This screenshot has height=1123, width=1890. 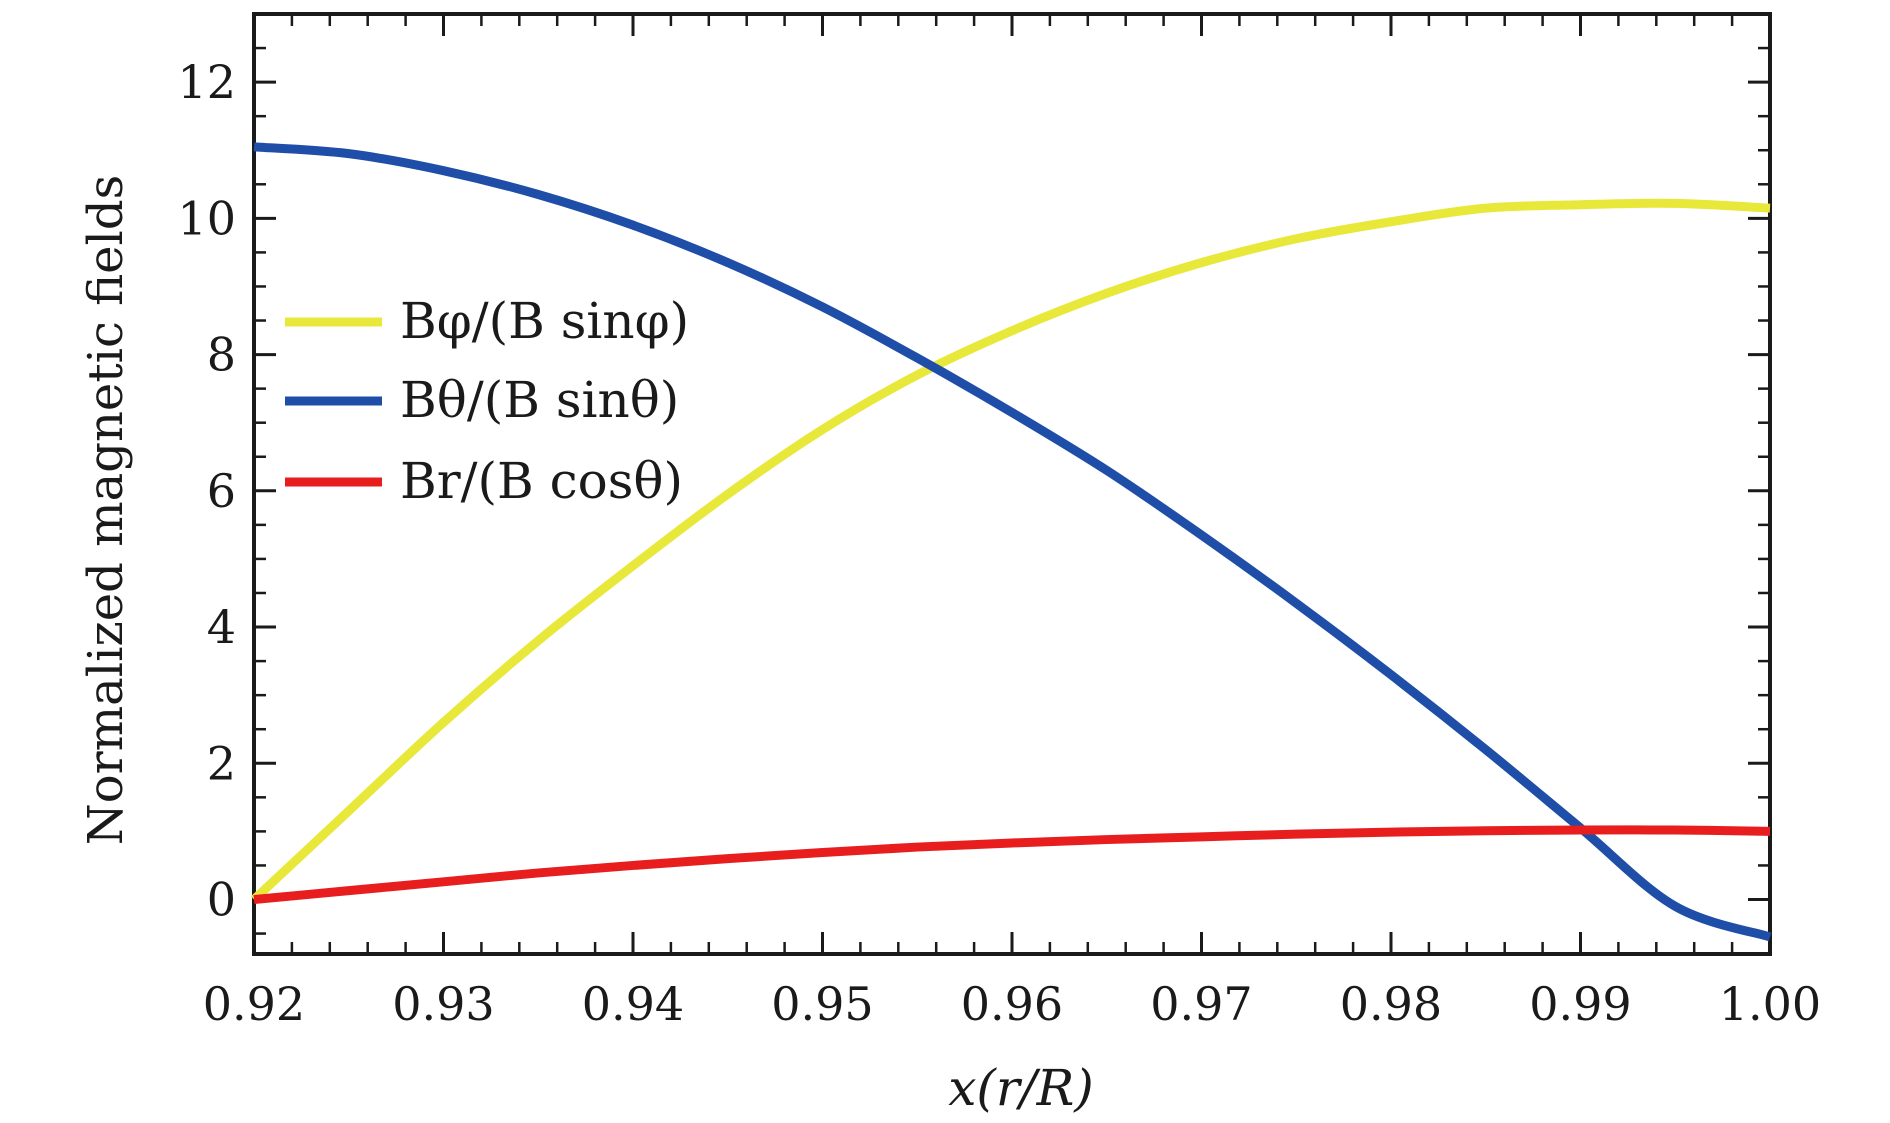 What do you see at coordinates (221, 491) in the screenshot?
I see `y-tick-label: 6` at bounding box center [221, 491].